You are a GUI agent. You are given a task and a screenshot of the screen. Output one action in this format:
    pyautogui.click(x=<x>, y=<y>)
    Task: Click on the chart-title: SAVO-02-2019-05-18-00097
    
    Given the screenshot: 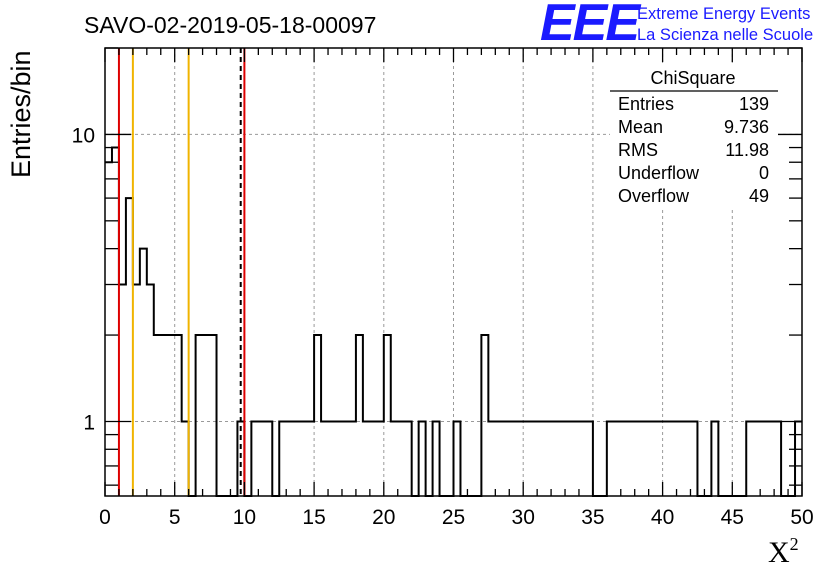 What is the action you would take?
    pyautogui.click(x=230, y=25)
    